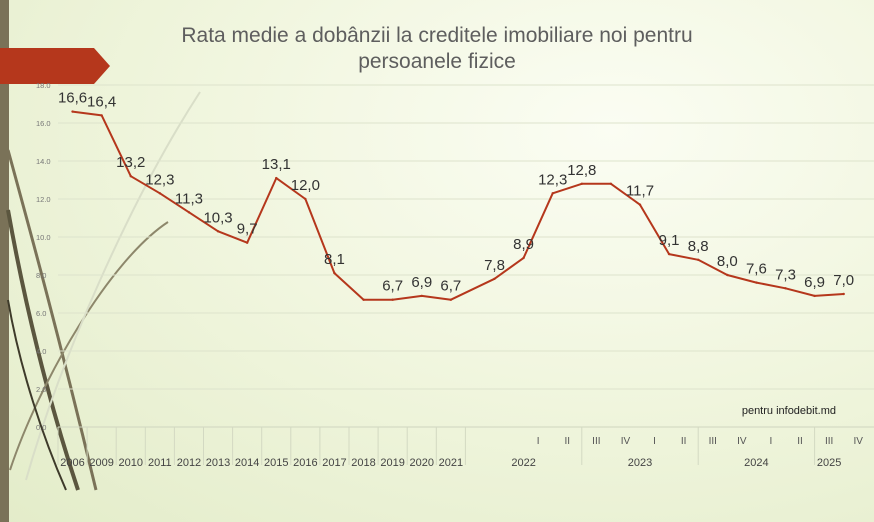 This screenshot has width=874, height=522. What do you see at coordinates (305, 463) in the screenshot?
I see `year-label: 2016` at bounding box center [305, 463].